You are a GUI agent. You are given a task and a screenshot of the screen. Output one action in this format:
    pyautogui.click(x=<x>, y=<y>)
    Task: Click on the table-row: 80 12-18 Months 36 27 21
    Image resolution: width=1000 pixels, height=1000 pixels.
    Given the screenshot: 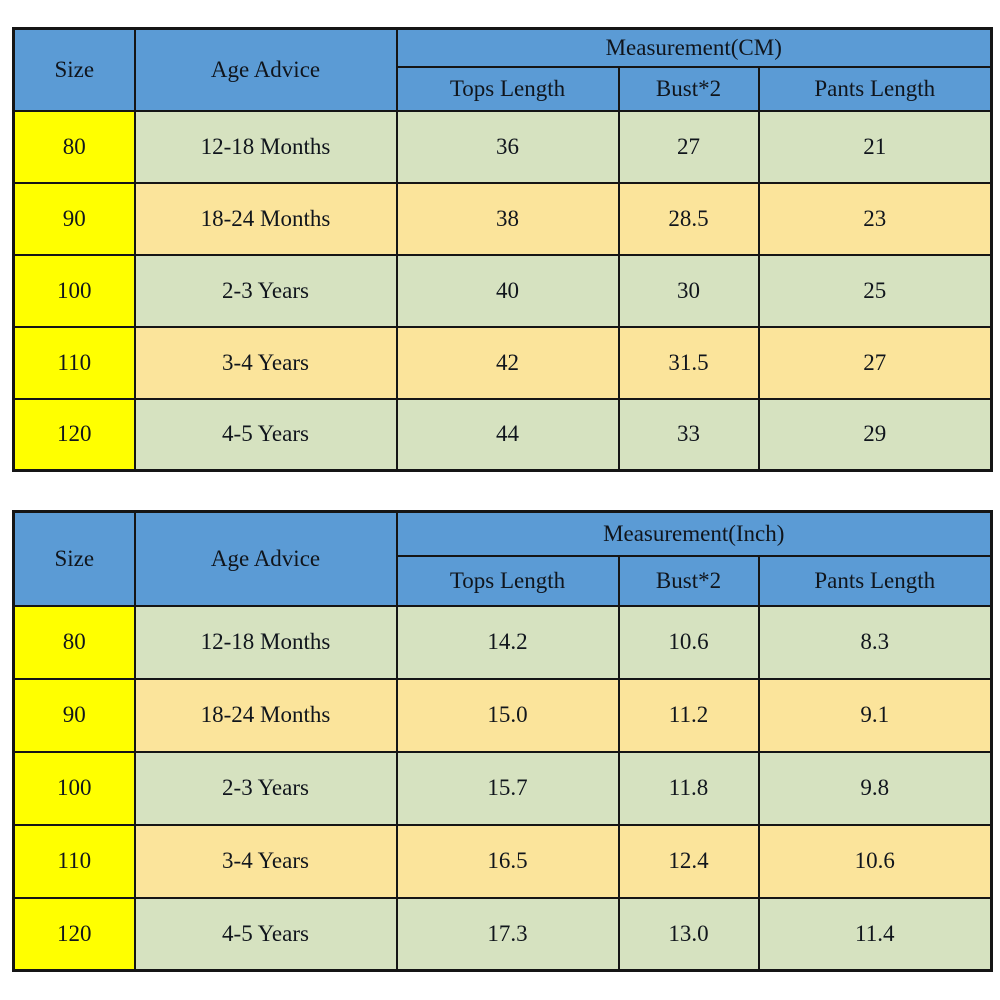 What is the action you would take?
    pyautogui.click(x=502, y=146)
    